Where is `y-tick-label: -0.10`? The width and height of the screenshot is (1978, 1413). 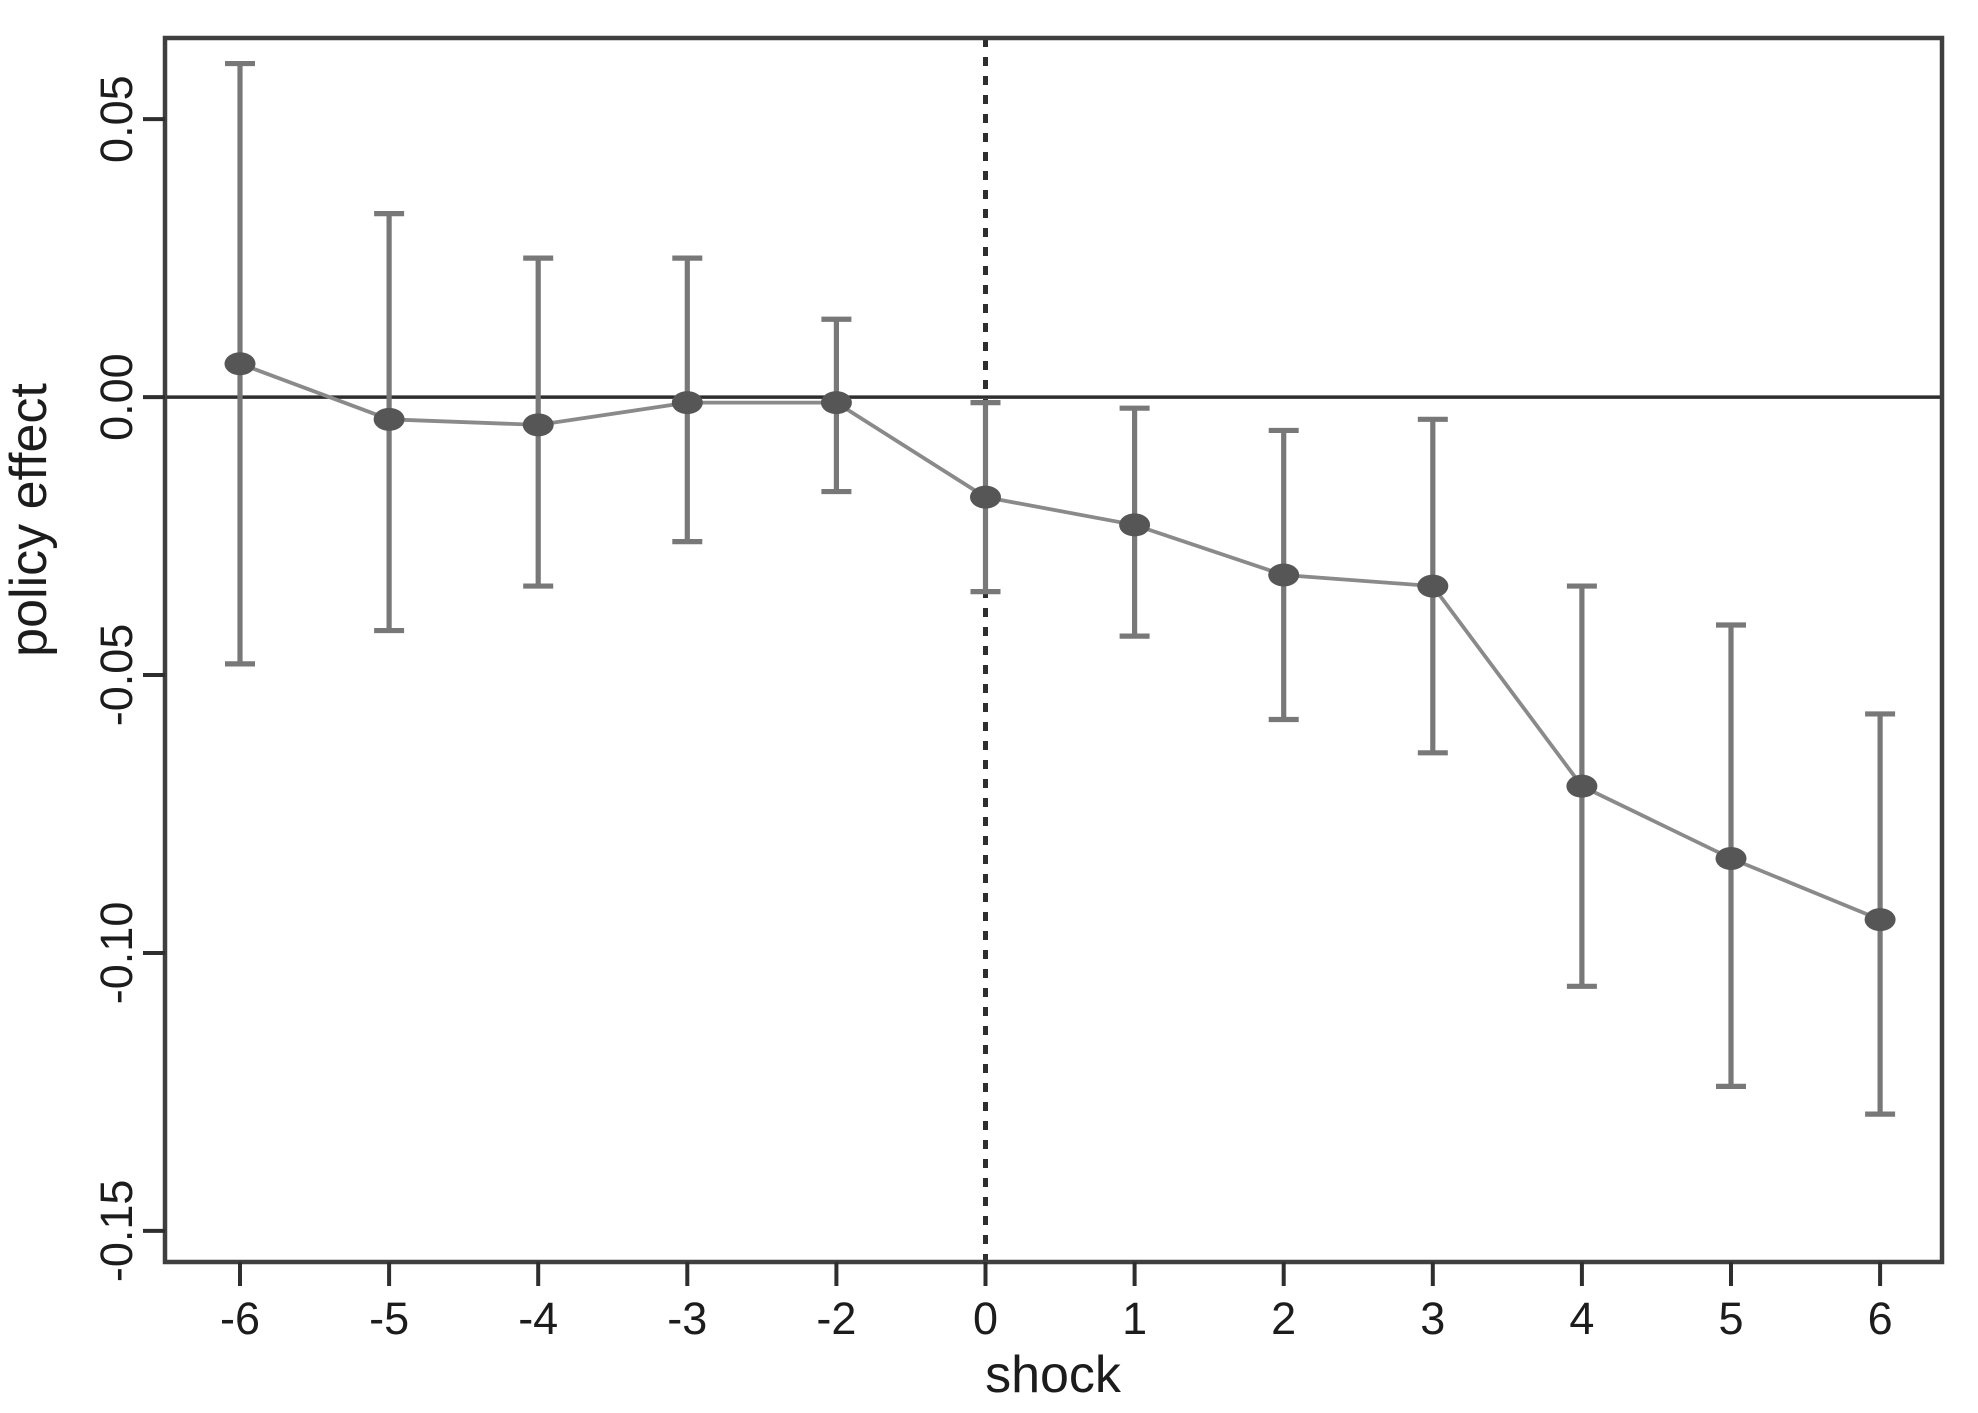 y-tick-label: -0.10 is located at coordinates (116, 953).